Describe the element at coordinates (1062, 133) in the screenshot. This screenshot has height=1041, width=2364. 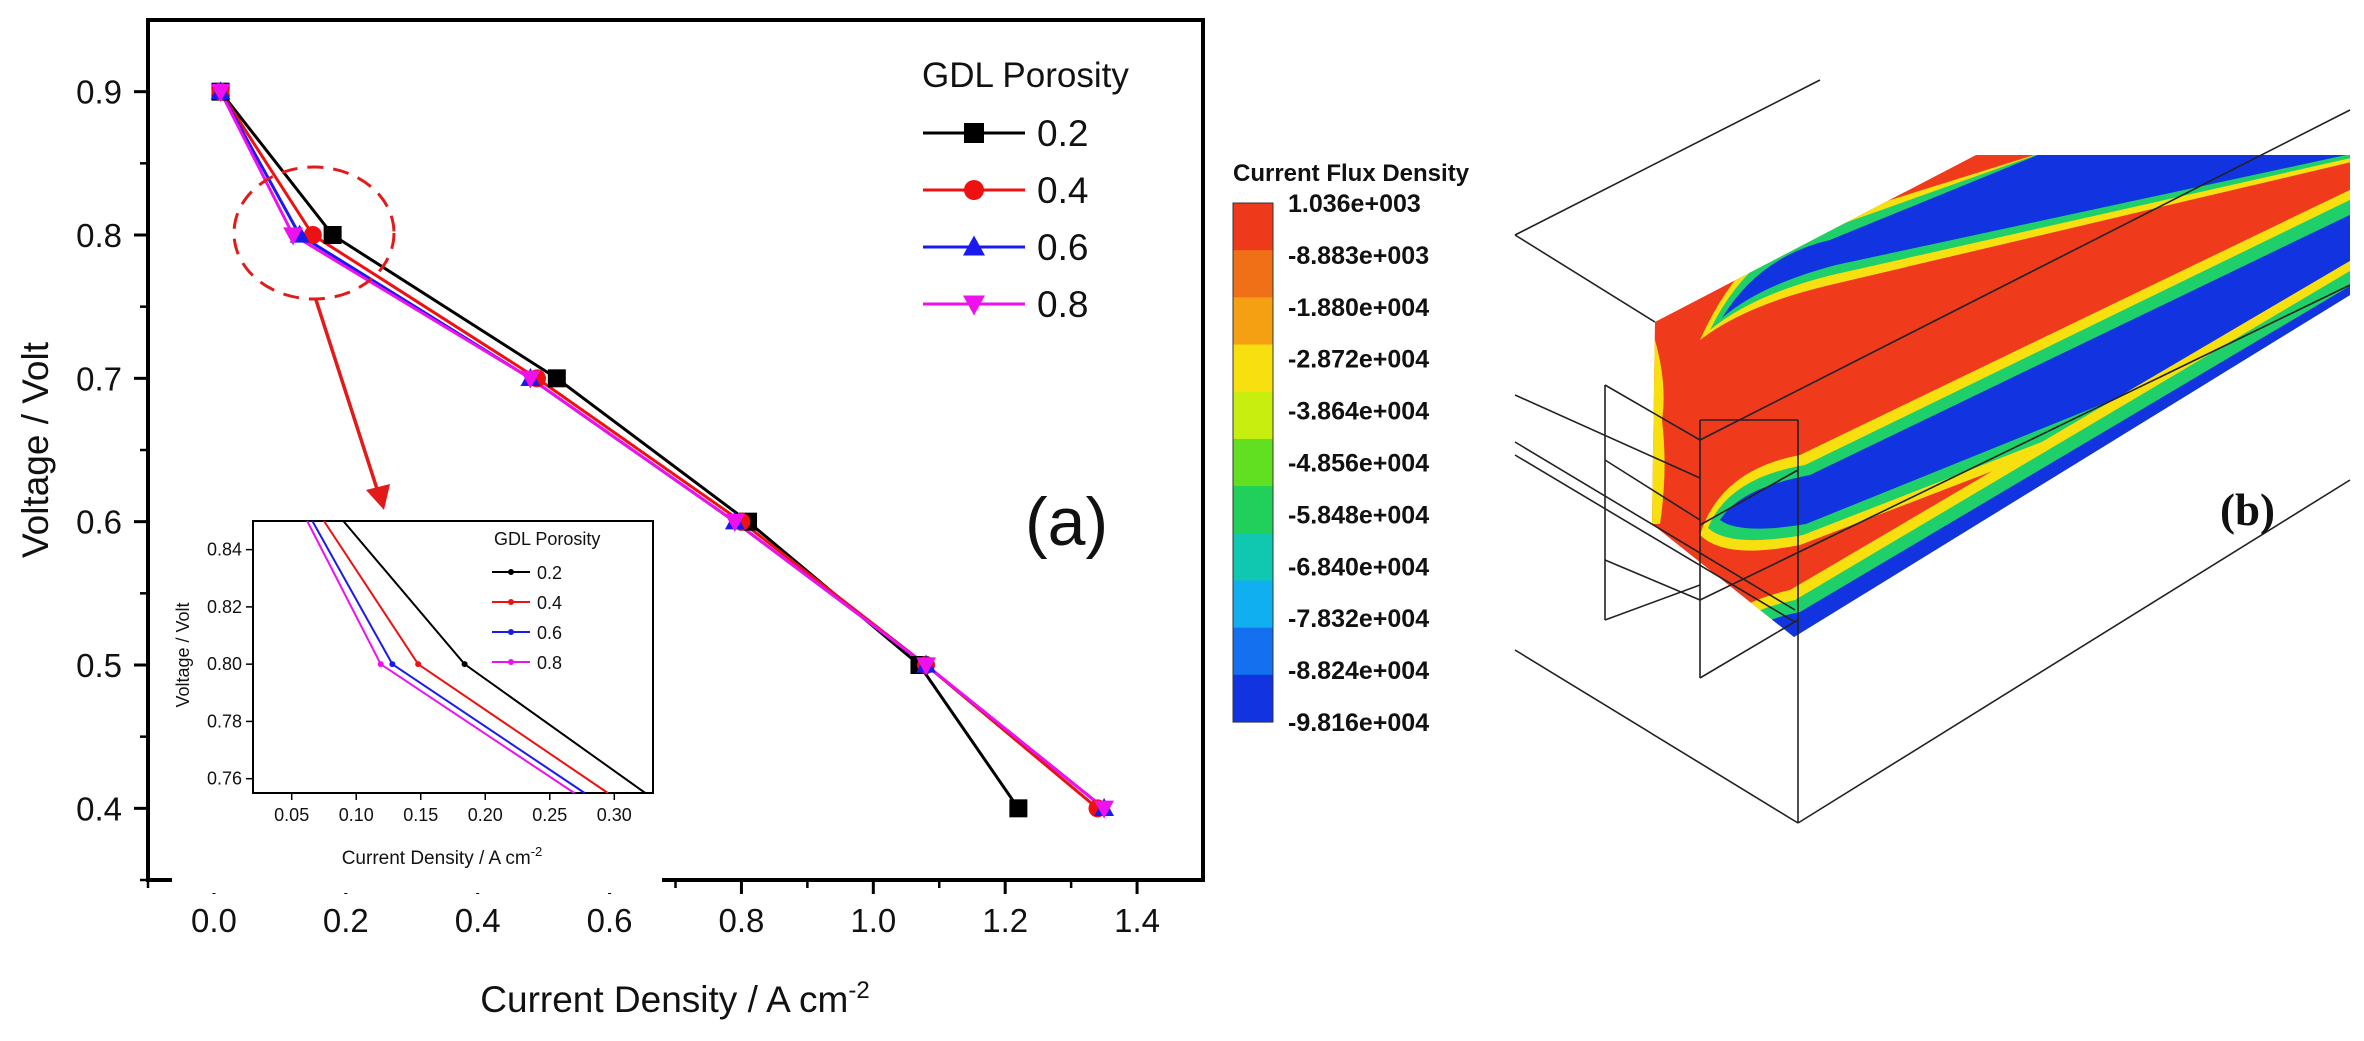
I see `legend-label-0.2: 0.2` at that location.